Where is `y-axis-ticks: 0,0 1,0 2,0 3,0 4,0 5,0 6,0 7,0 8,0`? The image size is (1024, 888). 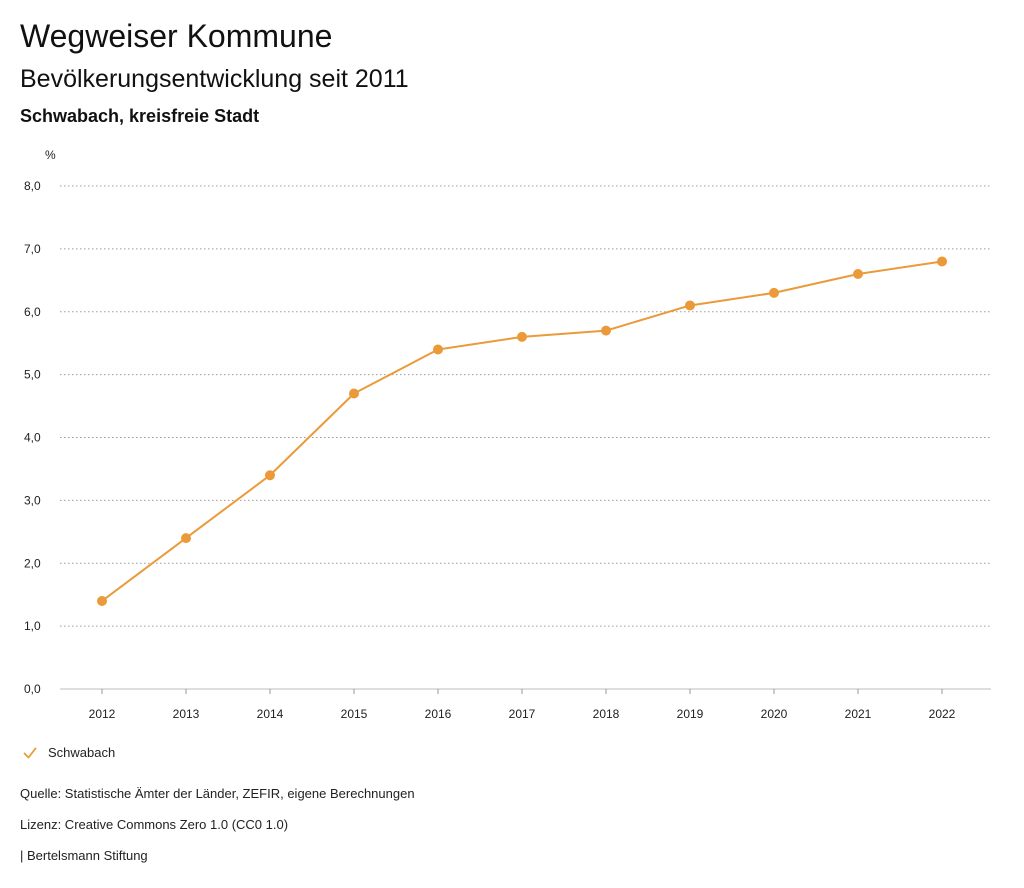 y-axis-ticks: 0,0 1,0 2,0 3,0 4,0 5,0 6,0 7,0 8,0 is located at coordinates (32, 437).